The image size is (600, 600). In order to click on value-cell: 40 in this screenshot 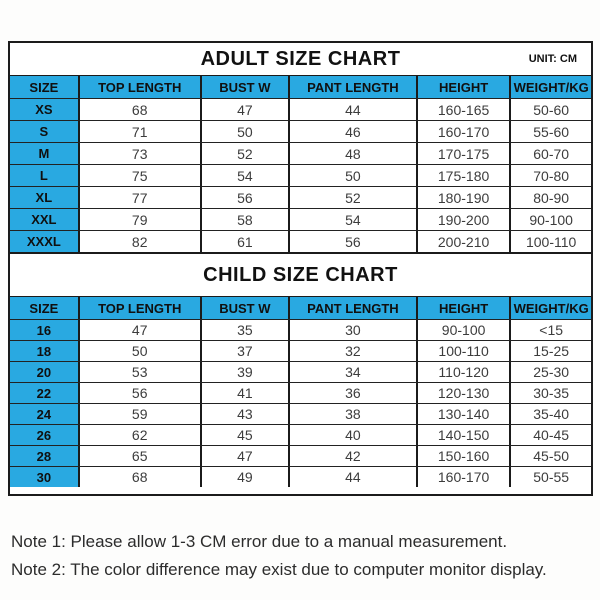, I will do `click(354, 435)`.